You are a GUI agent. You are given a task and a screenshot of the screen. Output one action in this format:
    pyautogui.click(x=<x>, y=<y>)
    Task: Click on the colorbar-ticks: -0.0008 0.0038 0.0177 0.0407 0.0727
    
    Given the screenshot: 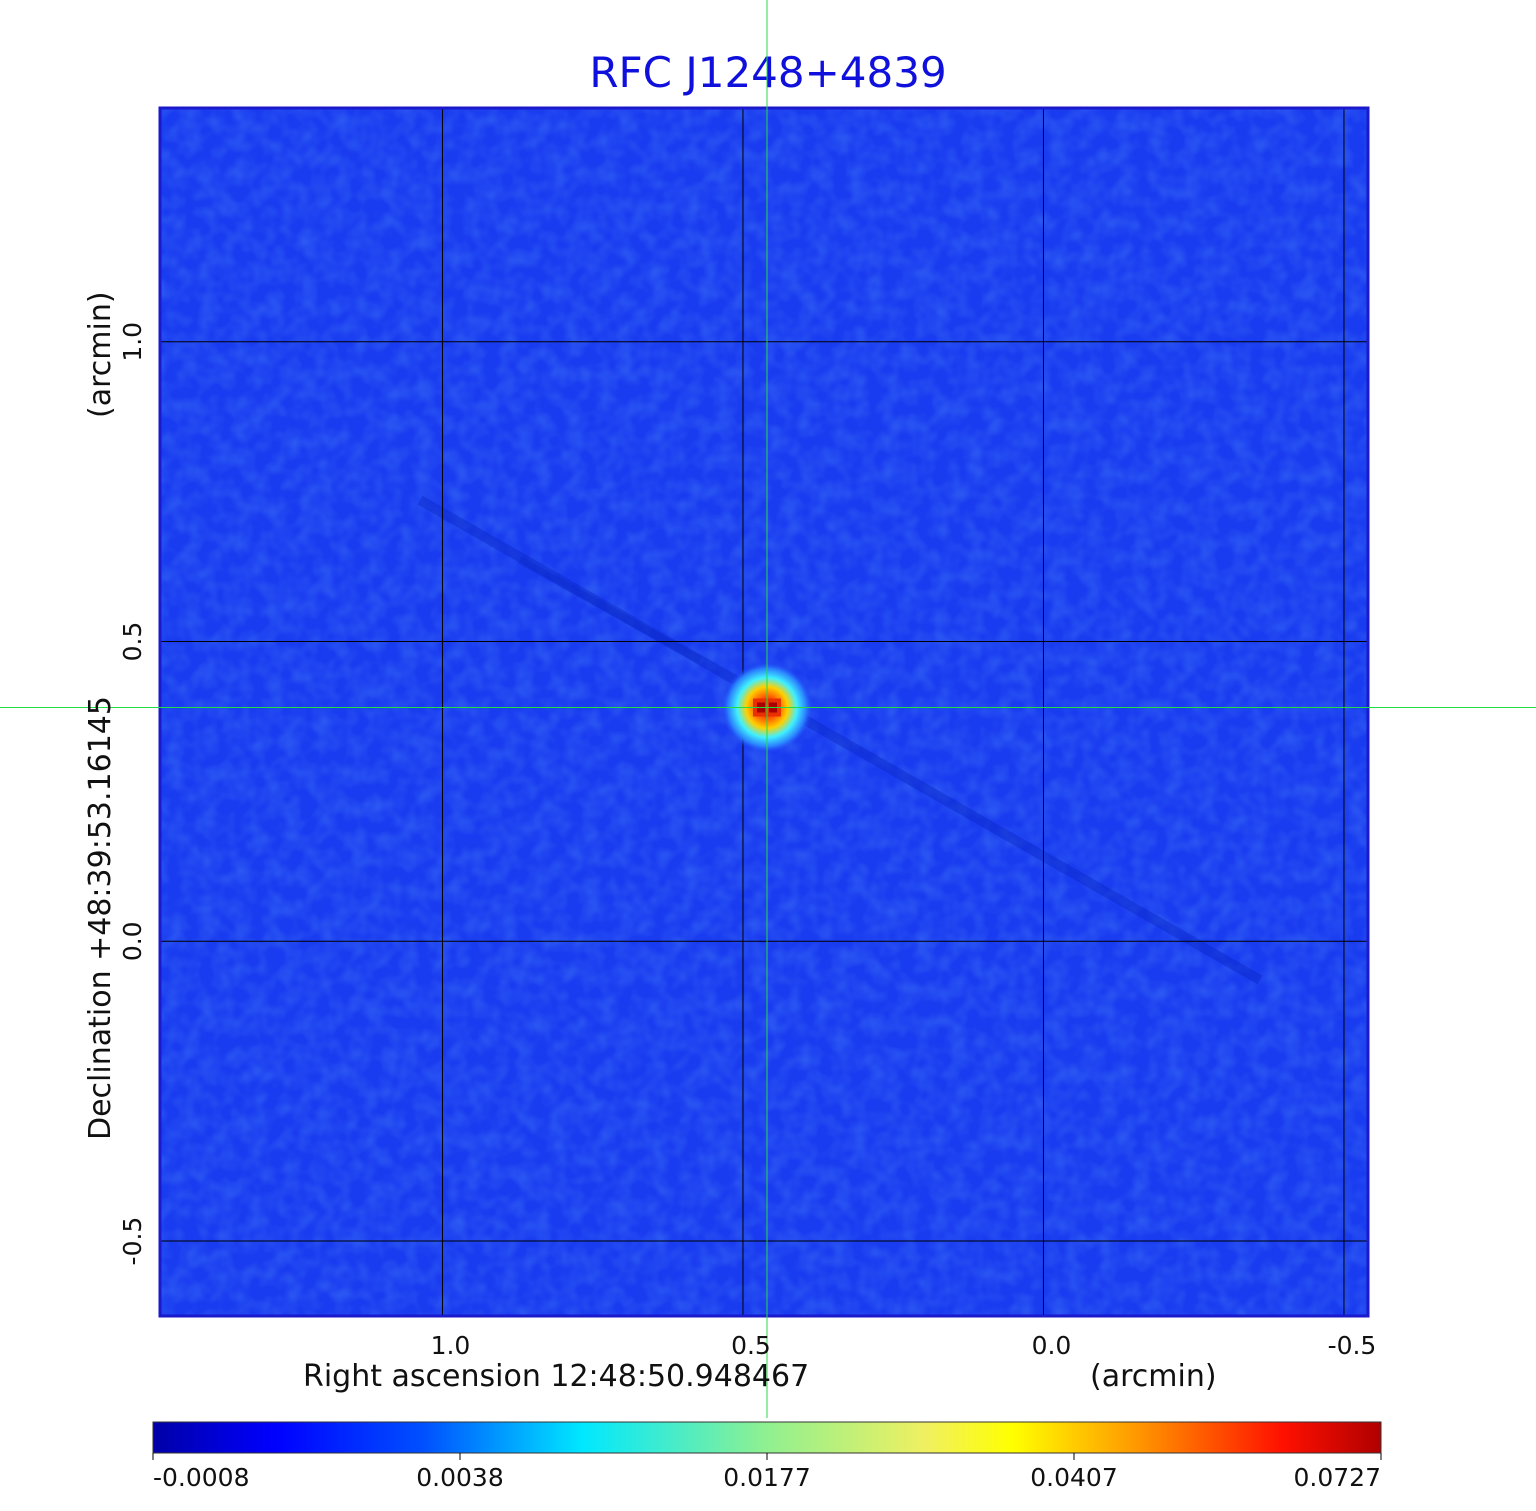 What is the action you would take?
    pyautogui.click(x=767, y=1472)
    